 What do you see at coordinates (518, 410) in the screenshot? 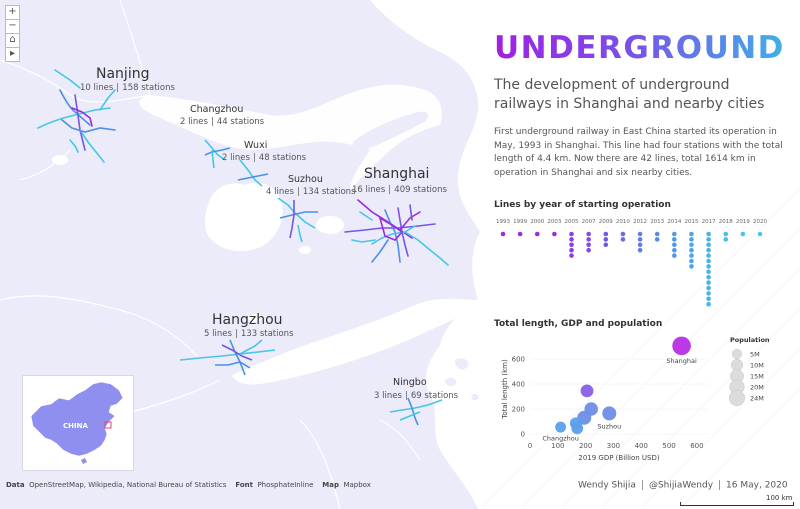
I see `y-tick-label: 200` at bounding box center [518, 410].